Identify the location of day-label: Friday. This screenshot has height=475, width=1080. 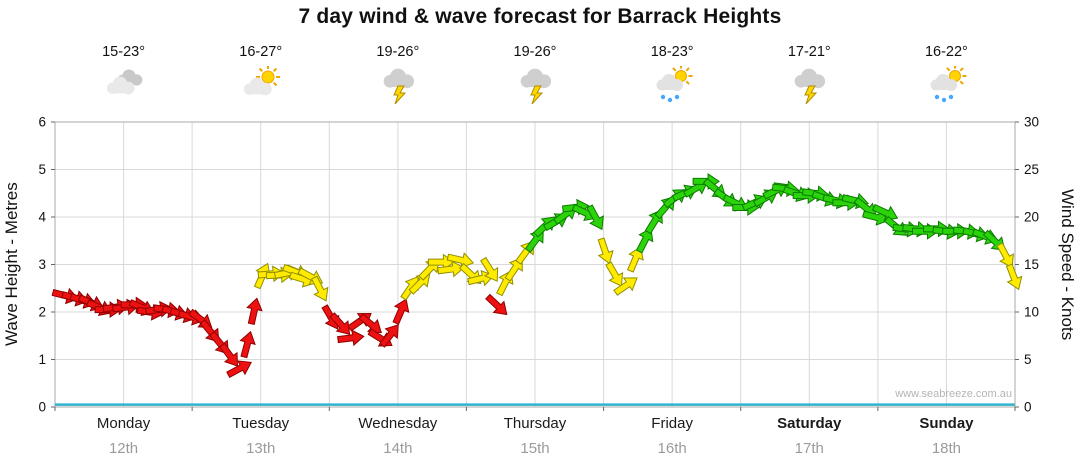
(672, 423).